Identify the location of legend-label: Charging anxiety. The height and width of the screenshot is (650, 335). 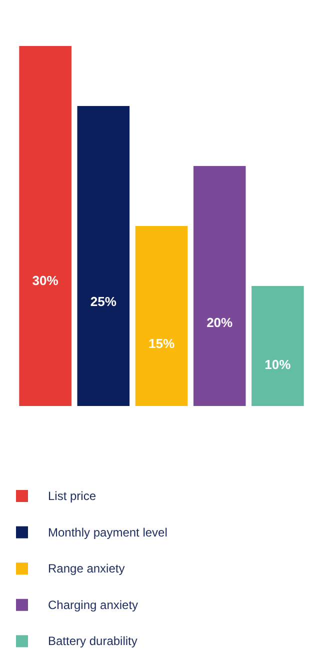
(93, 605).